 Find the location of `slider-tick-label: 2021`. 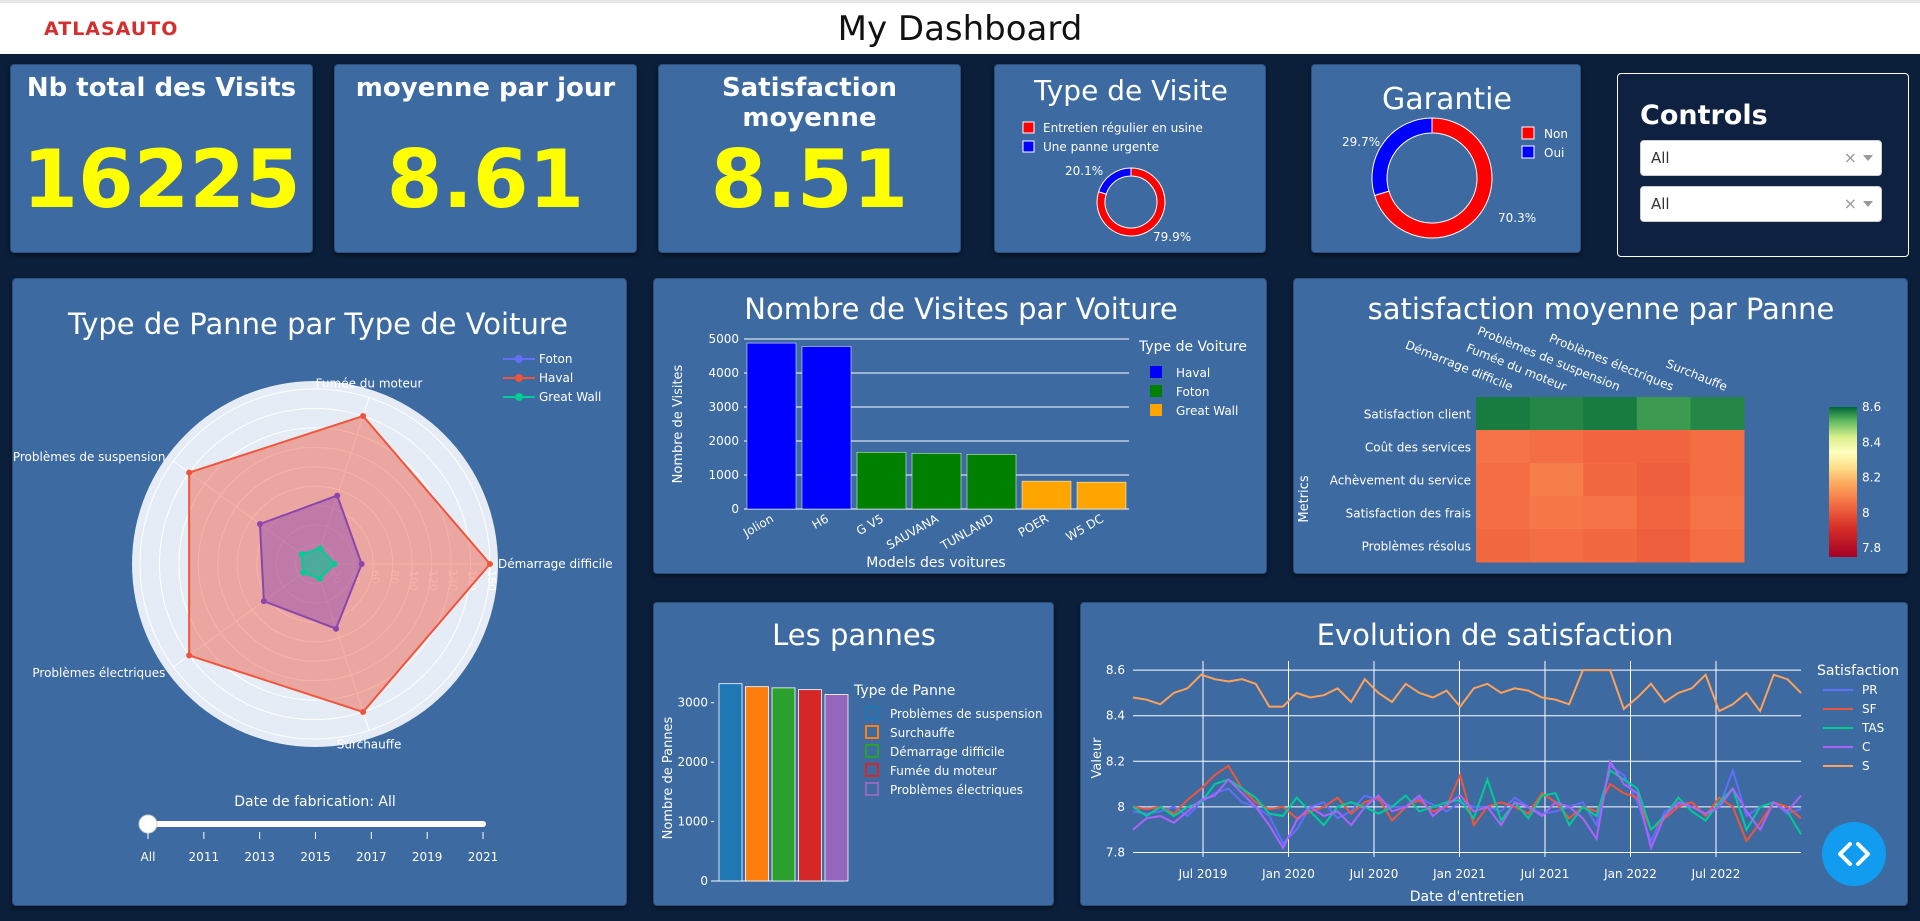

slider-tick-label: 2021 is located at coordinates (483, 857).